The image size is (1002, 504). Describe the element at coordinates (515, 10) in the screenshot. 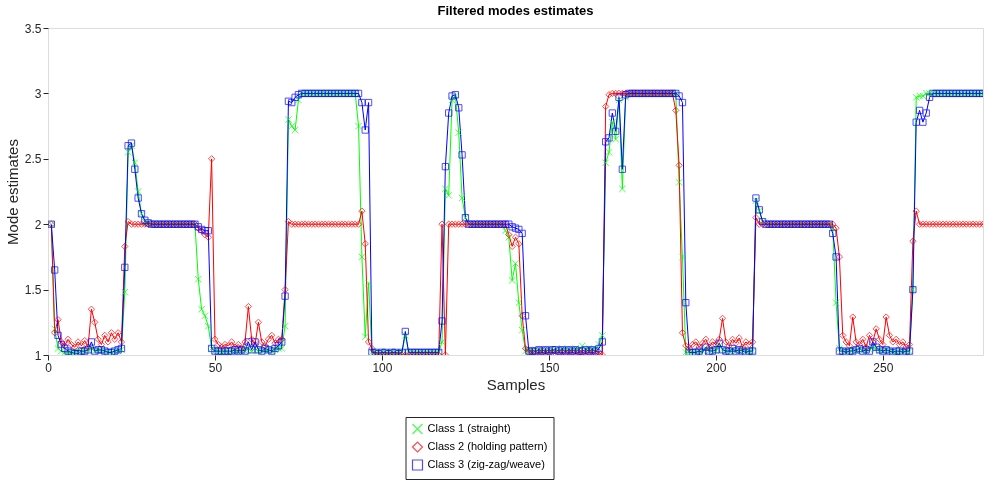

I see `chart-title: Filtered modes estimates` at that location.